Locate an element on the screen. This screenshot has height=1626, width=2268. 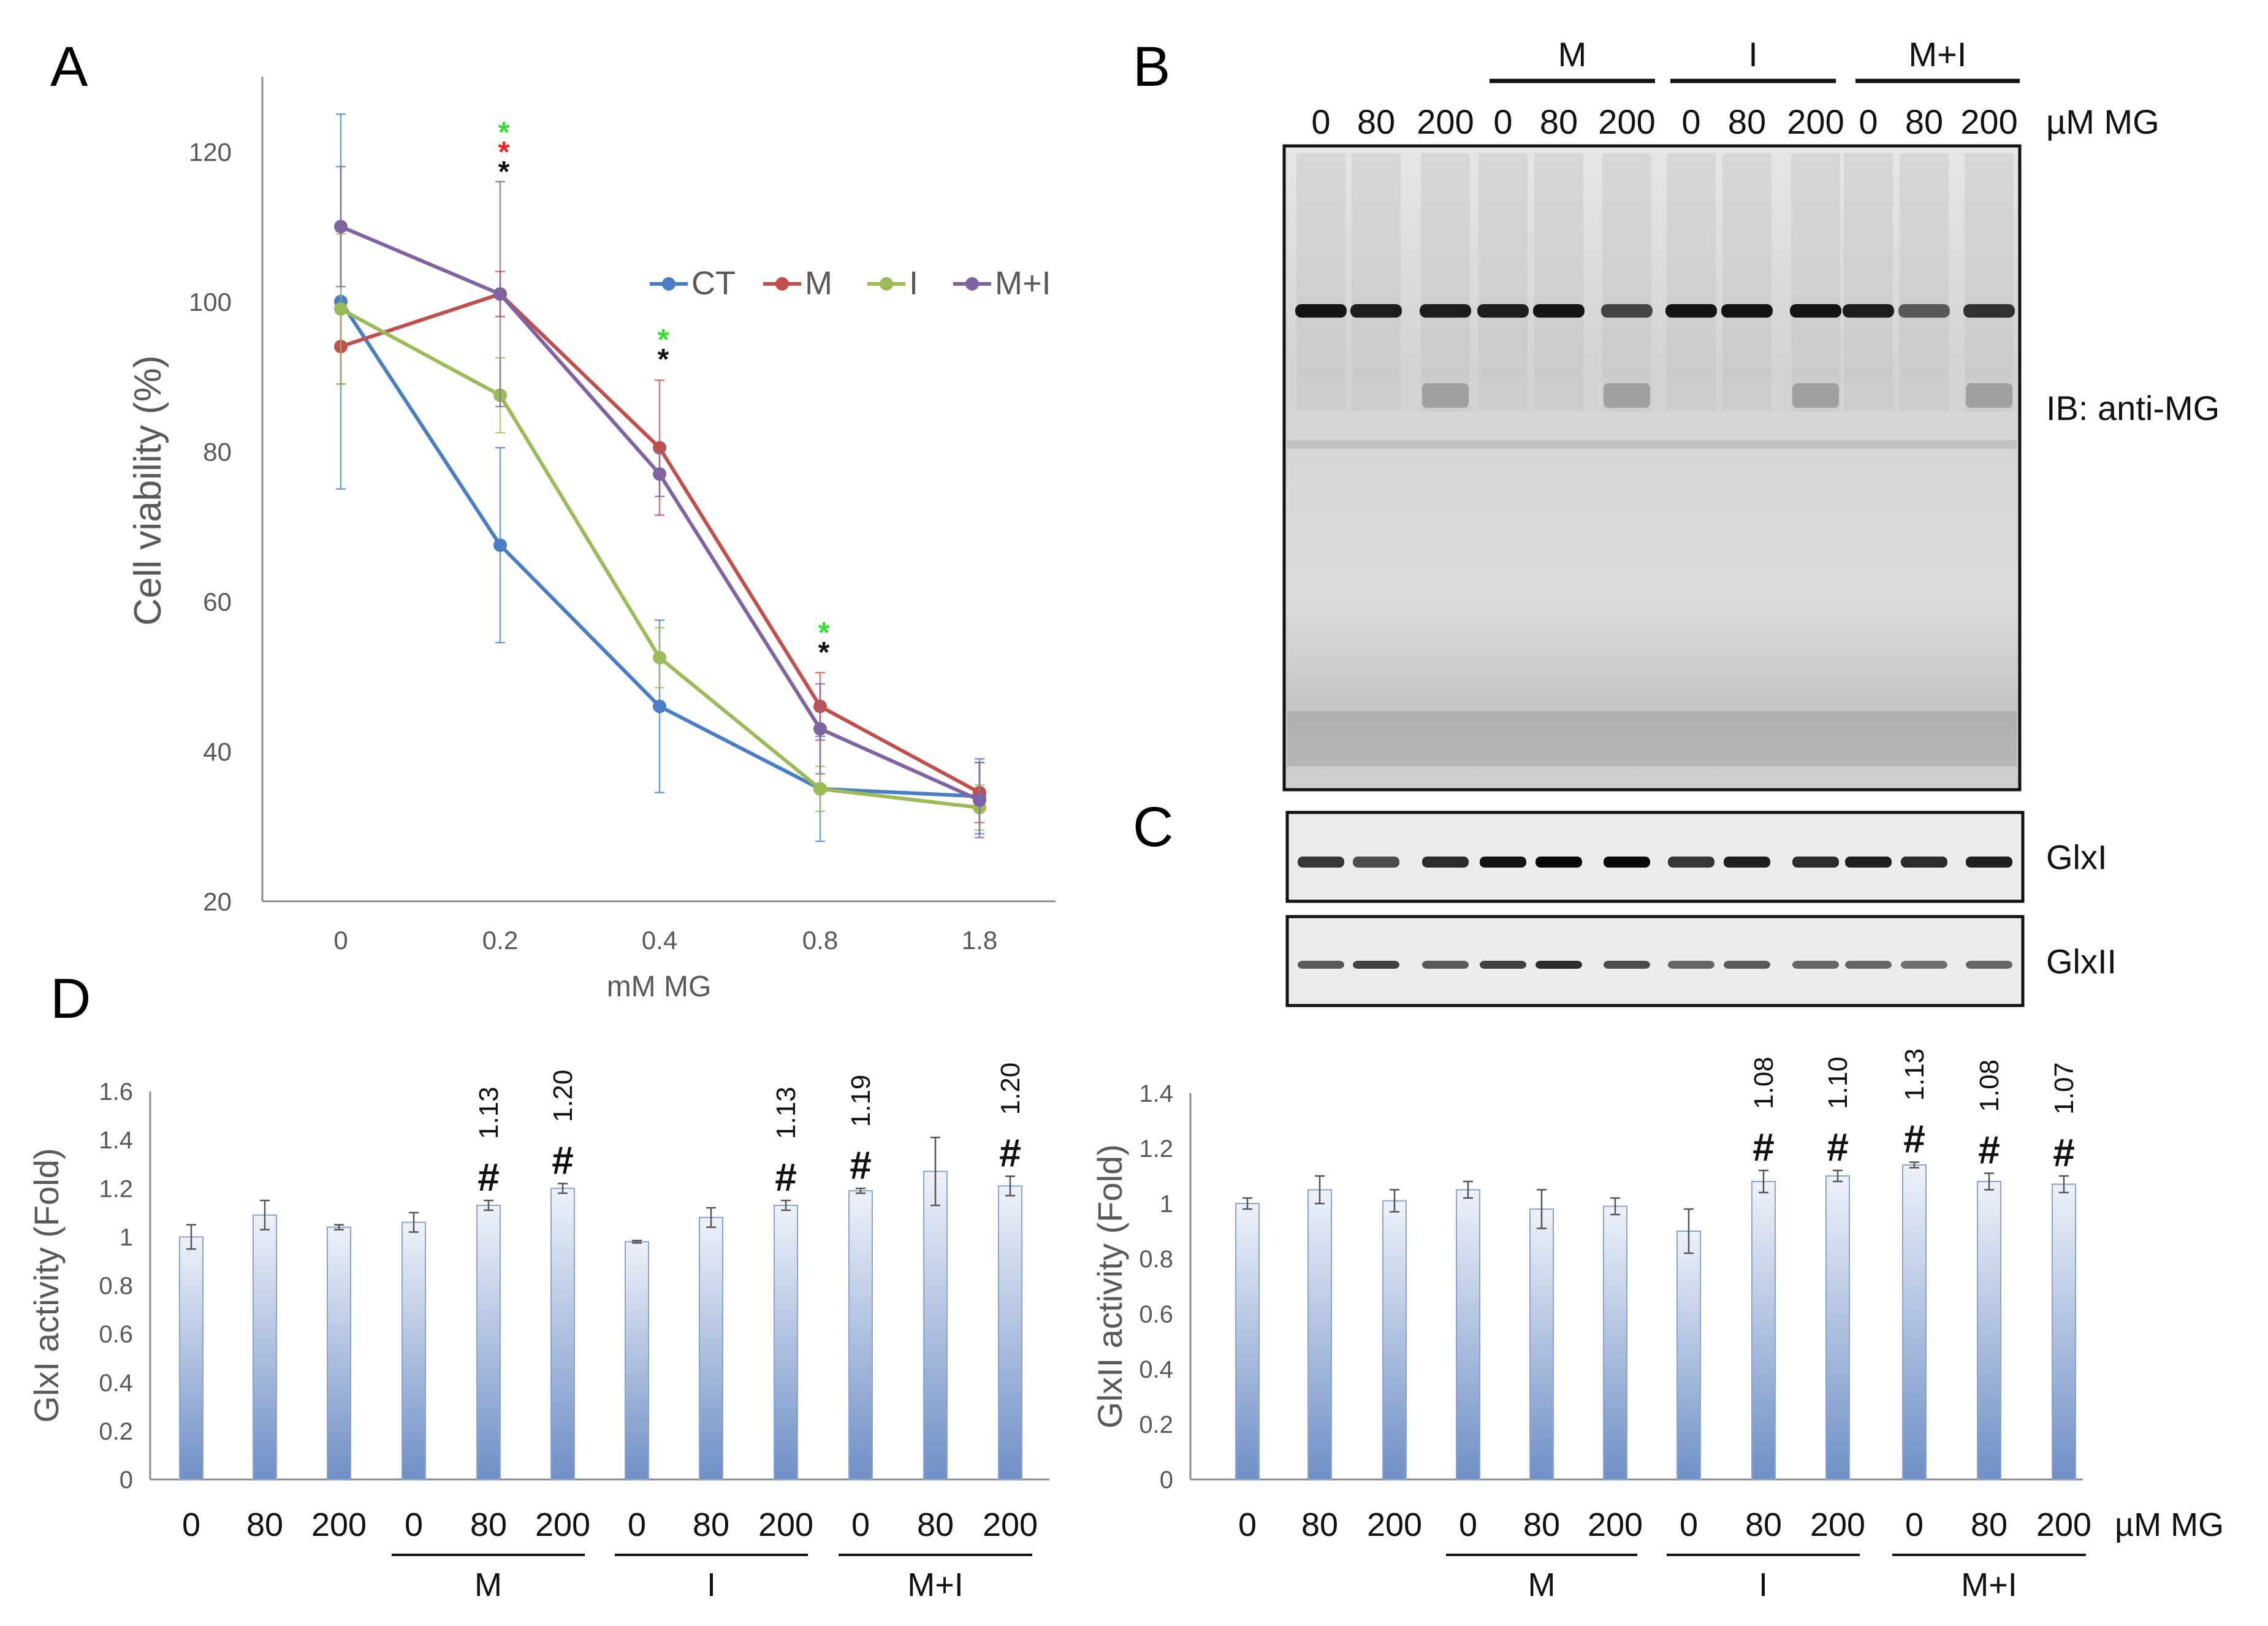
blot-protein-label: GlxI is located at coordinates (2076, 857).